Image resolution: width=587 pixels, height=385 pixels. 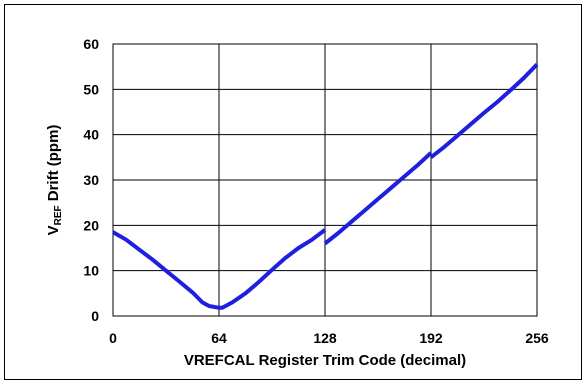 I want to click on x-tick-label: 64, so click(x=219, y=338).